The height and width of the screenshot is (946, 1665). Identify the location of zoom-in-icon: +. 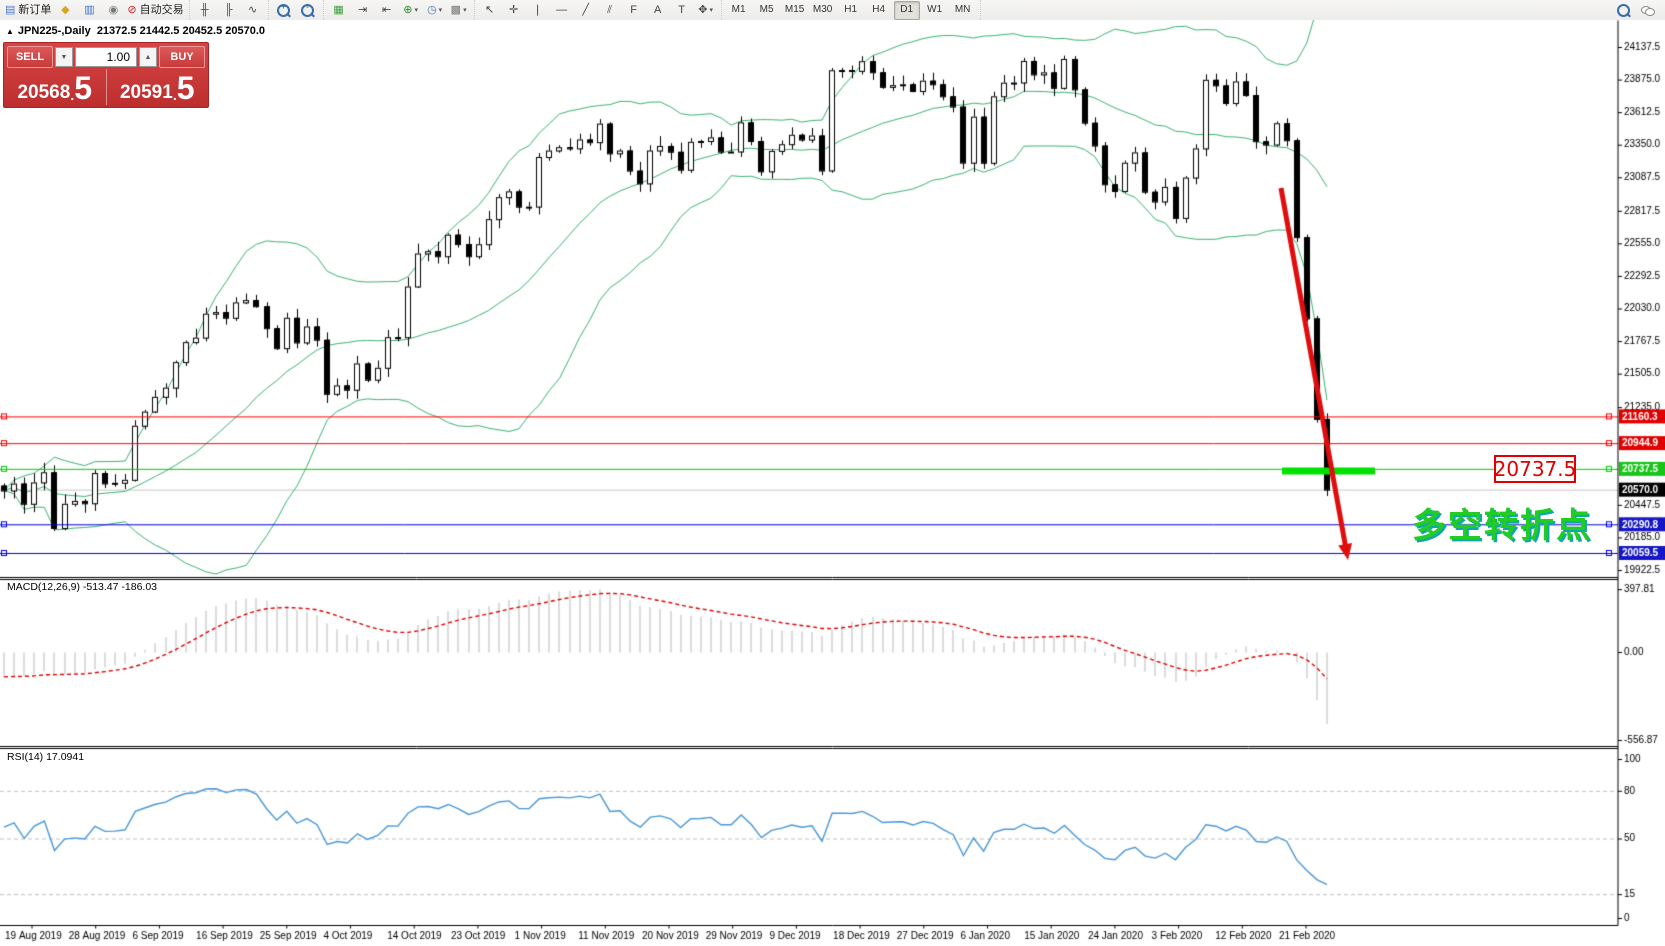
(284, 9).